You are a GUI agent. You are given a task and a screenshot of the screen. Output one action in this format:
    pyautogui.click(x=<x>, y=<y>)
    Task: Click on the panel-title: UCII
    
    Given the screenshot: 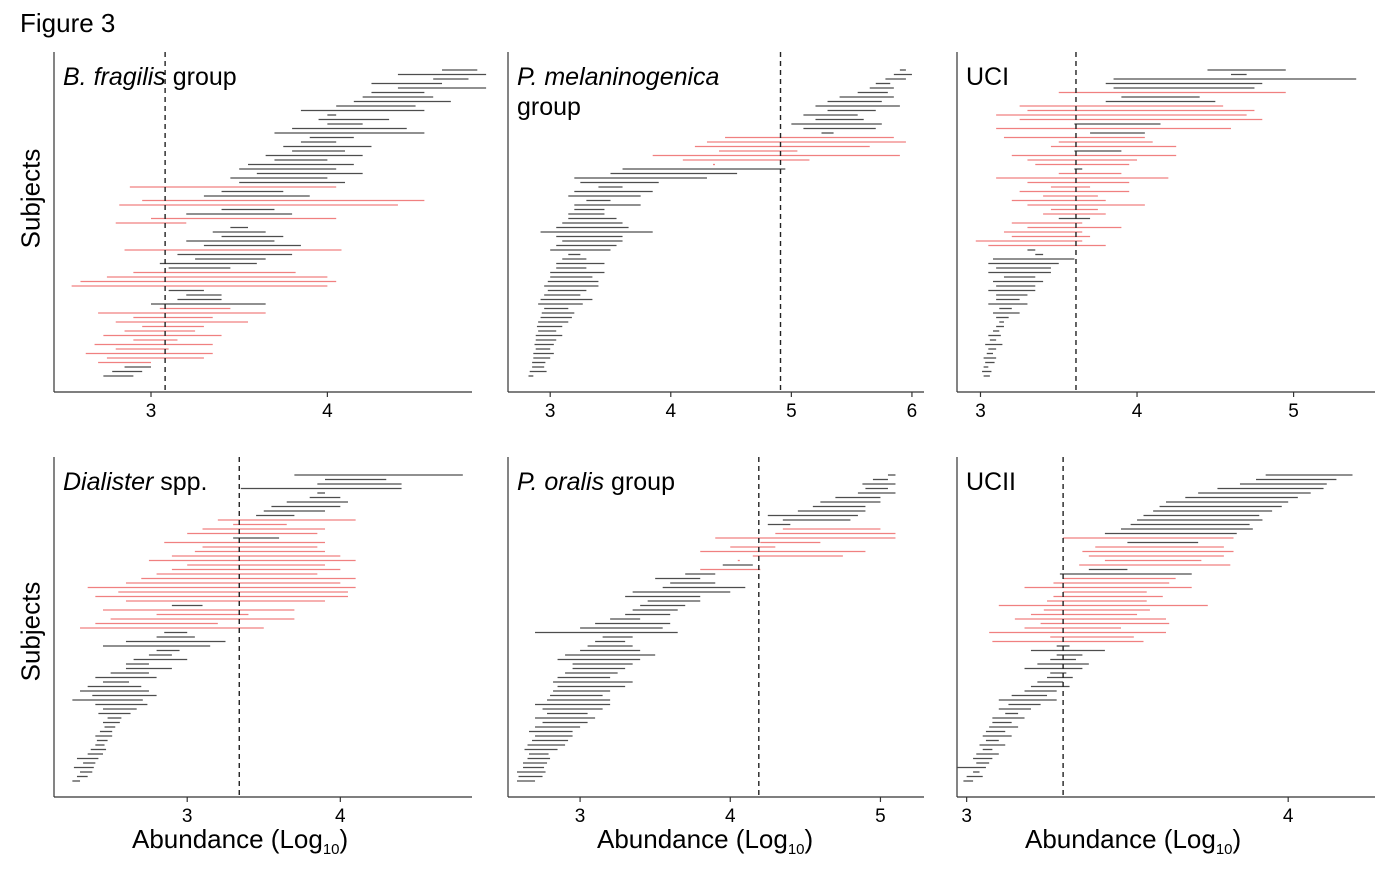 What is the action you would take?
    pyautogui.click(x=991, y=482)
    